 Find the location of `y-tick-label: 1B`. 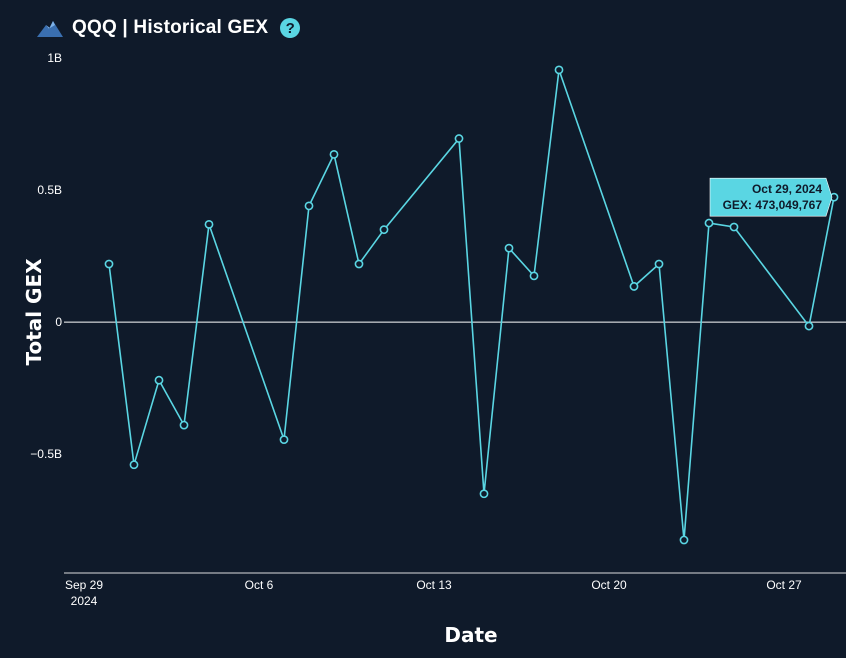

y-tick-label: 1B is located at coordinates (54, 58).